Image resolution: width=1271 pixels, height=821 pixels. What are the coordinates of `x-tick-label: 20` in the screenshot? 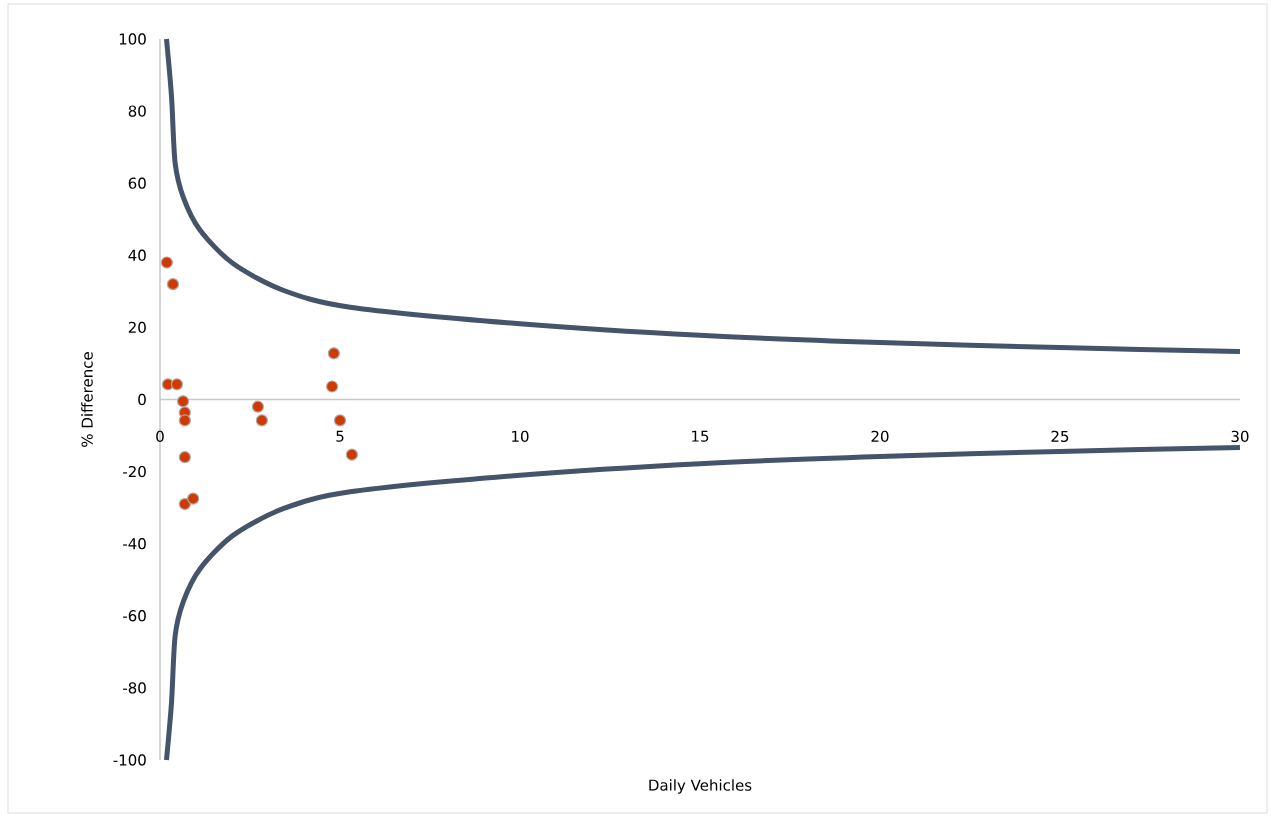 It's located at (880, 436).